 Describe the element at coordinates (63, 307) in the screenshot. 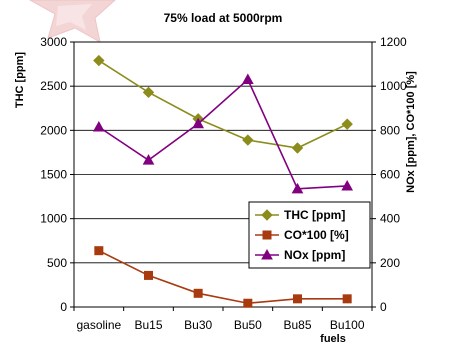

I see `left-tick-label: 0` at that location.